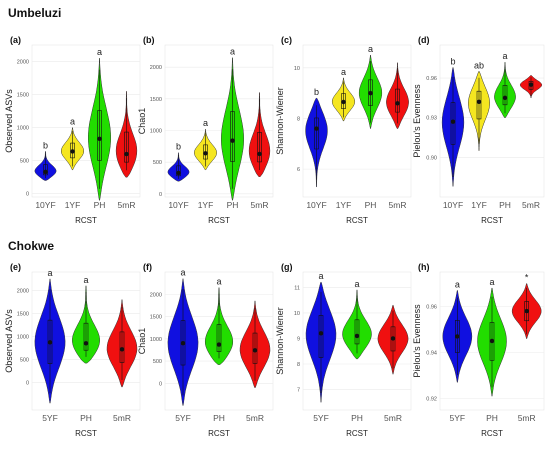 The width and height of the screenshot is (550, 456). I want to click on y-axis-label: Chao1, so click(142, 341).